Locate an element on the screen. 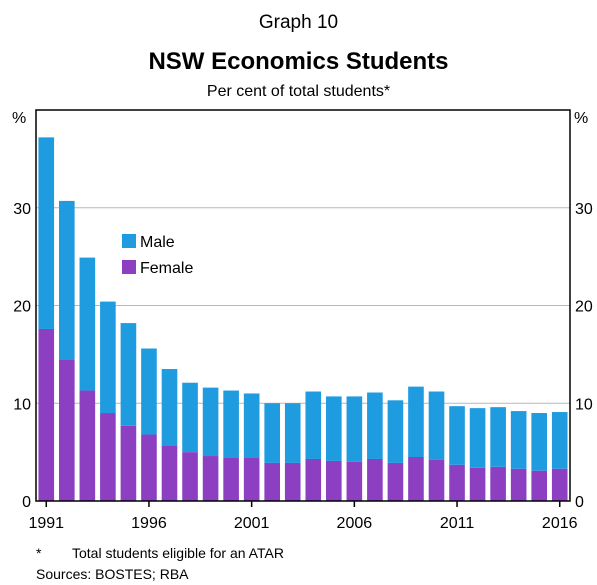  bar-female-2012 is located at coordinates (477, 484).